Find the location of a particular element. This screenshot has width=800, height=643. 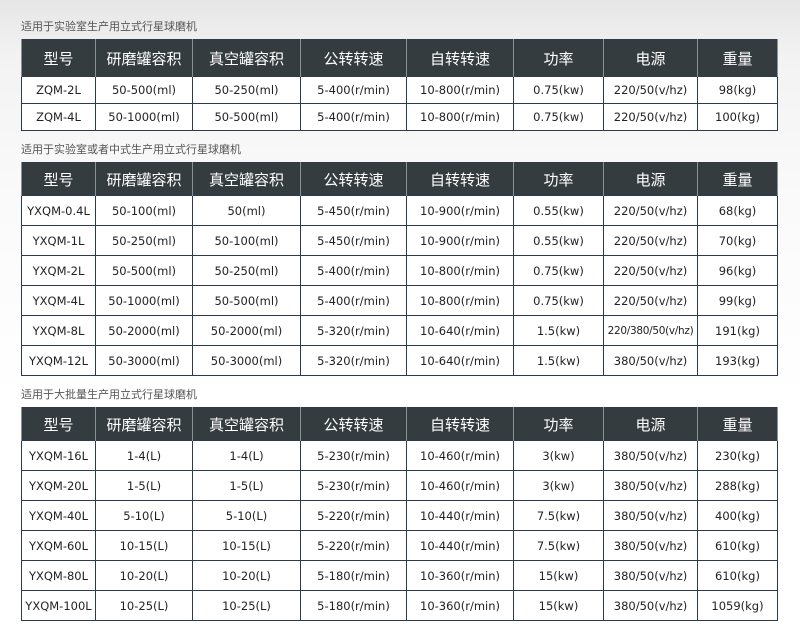

cell-jar-volume: 50-1000(ml) is located at coordinates (144, 300).